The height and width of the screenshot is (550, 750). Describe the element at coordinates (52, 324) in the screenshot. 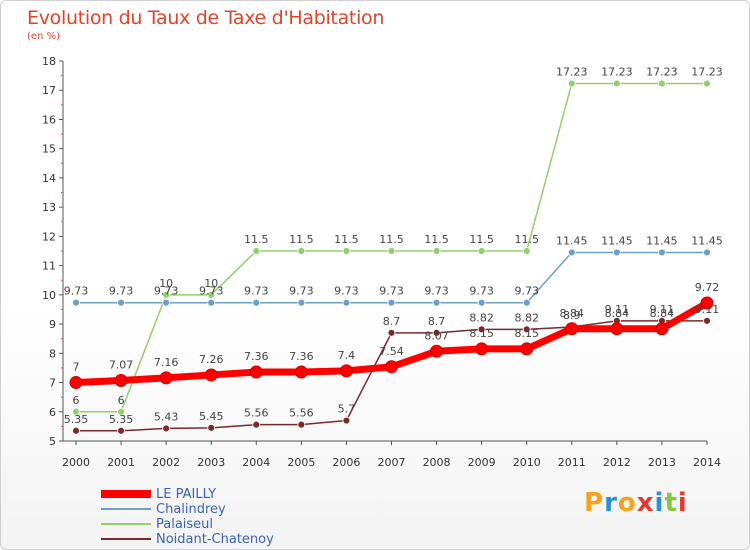

I see `y-tick-label: 9` at that location.